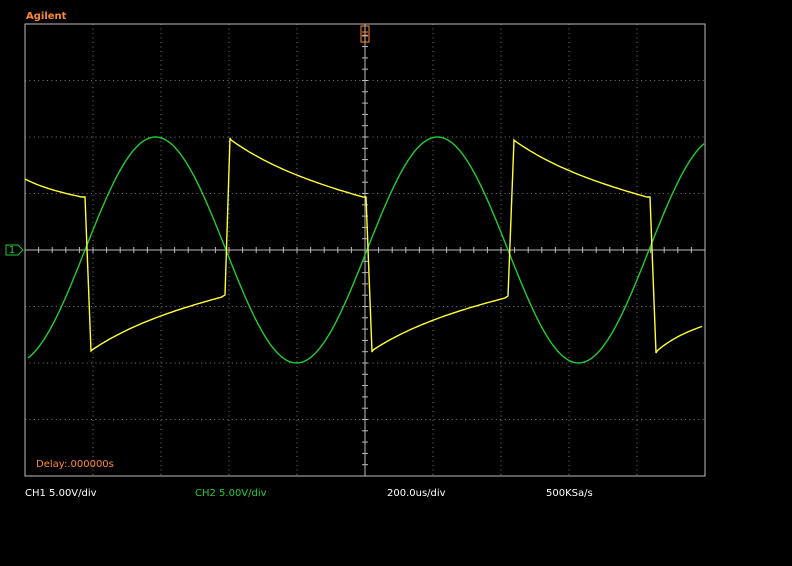 This screenshot has width=792, height=566. What do you see at coordinates (61, 493) in the screenshot?
I see `ch1-scale: CH1 5.00V/div` at bounding box center [61, 493].